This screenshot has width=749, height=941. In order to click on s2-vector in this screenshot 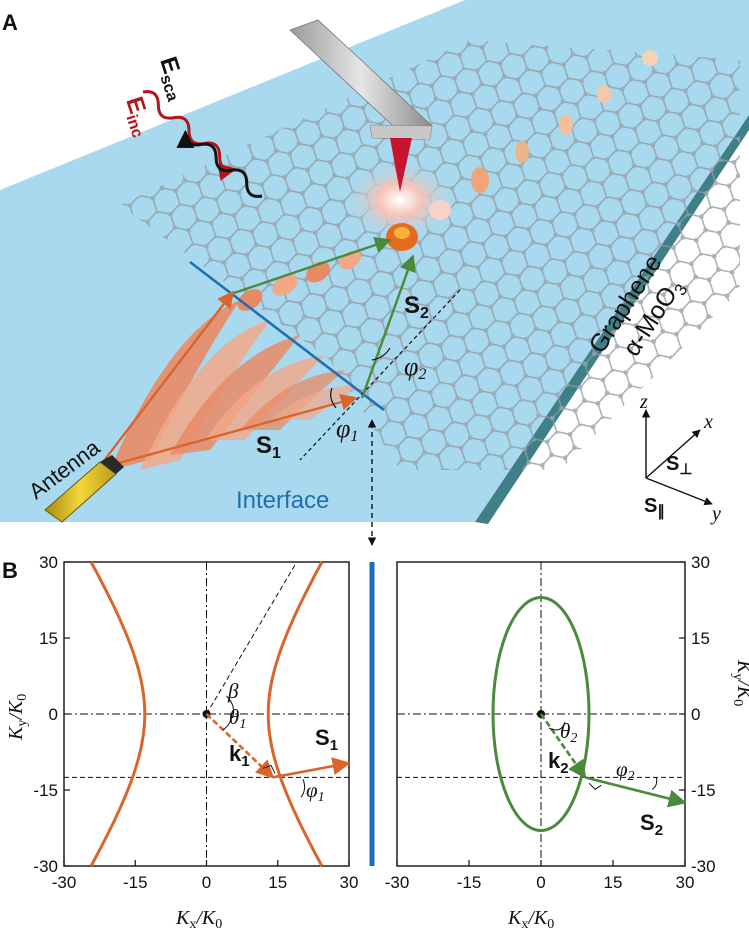, I will do `click(635, 792)`.